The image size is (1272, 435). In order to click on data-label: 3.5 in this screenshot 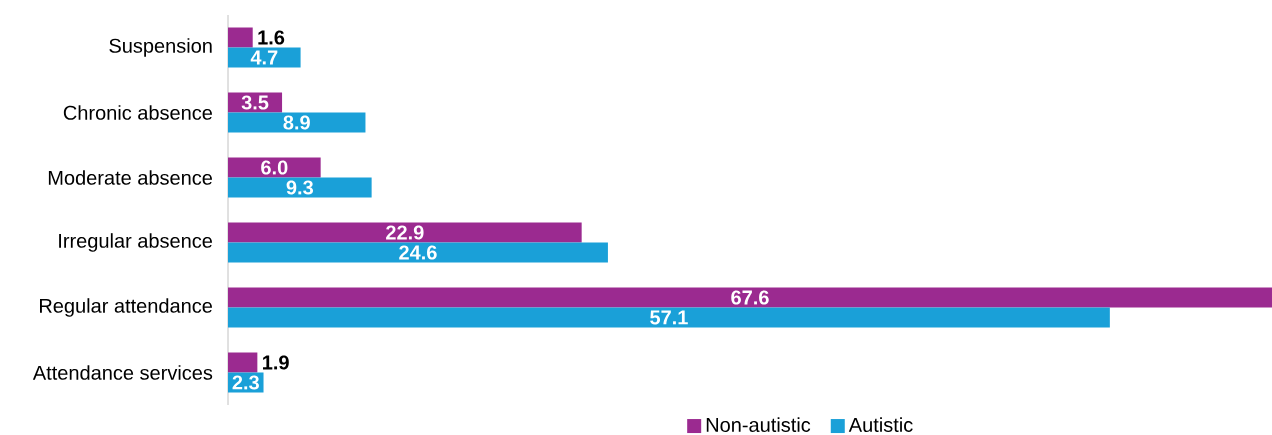, I will do `click(255, 102)`.